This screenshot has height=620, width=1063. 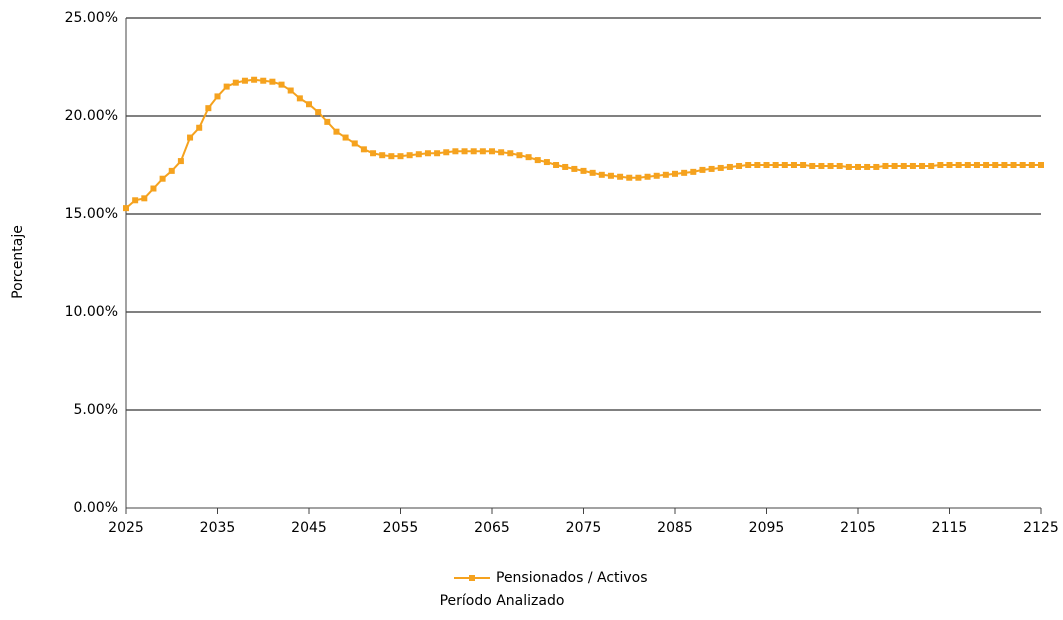 I want to click on y-tick-label: 15.00%, so click(x=91, y=214).